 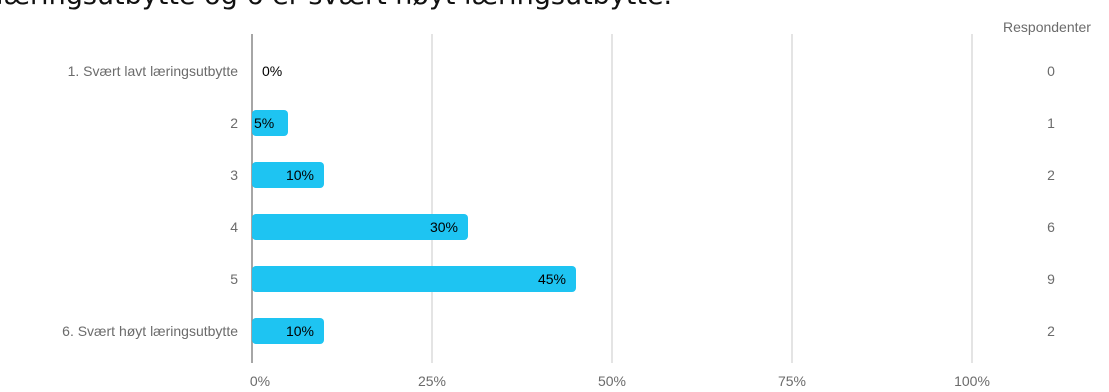 What do you see at coordinates (234, 279) in the screenshot?
I see `category-label: 5` at bounding box center [234, 279].